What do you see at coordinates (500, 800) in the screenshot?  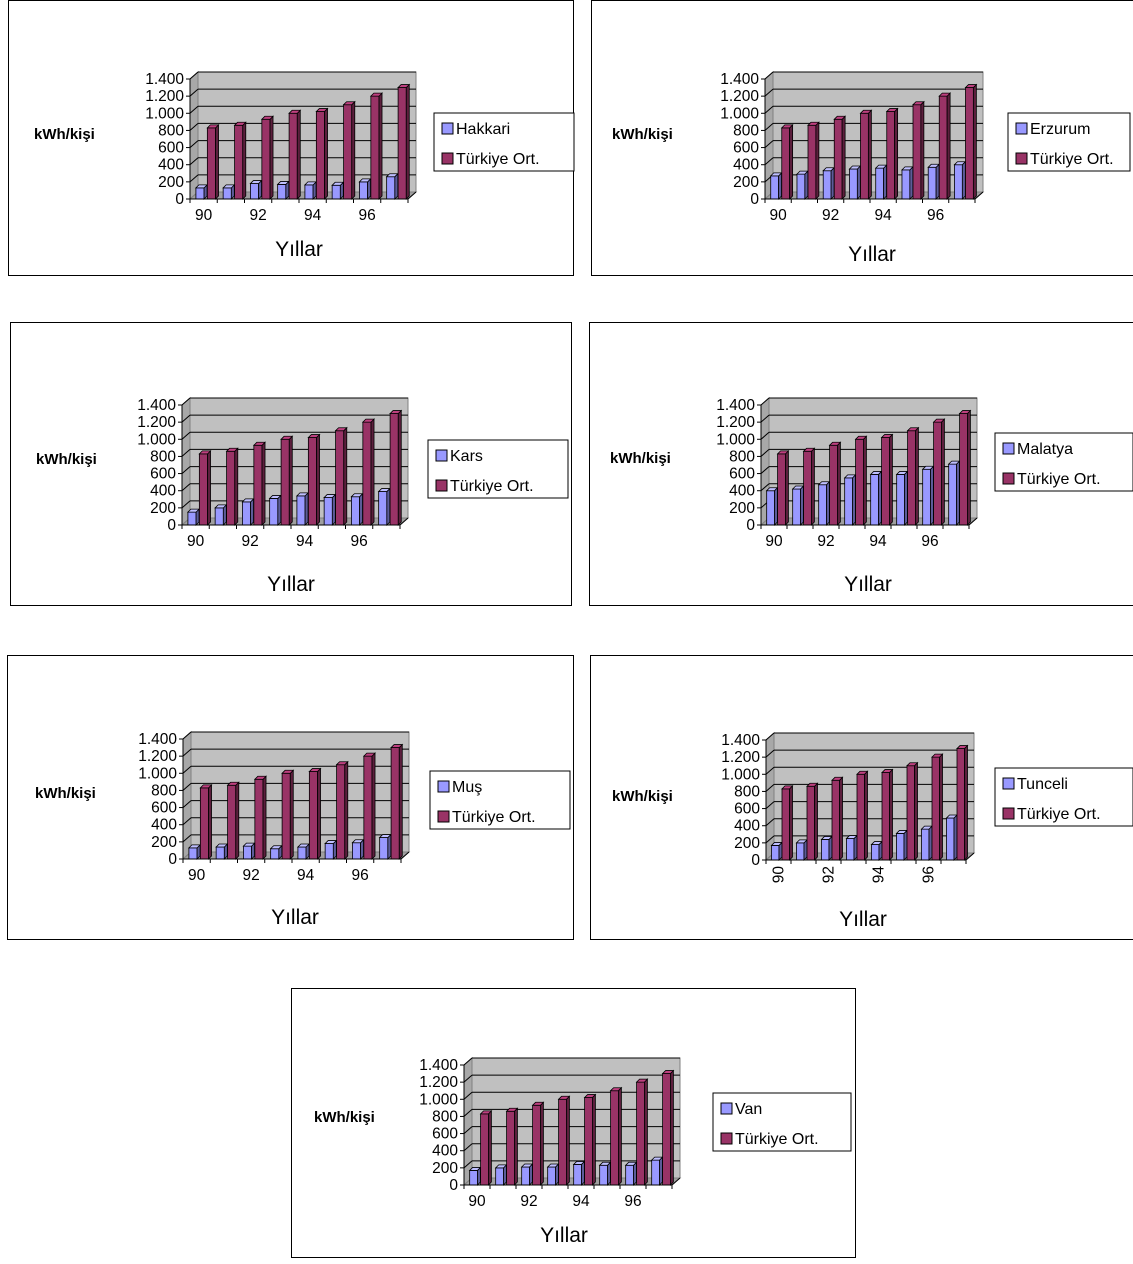 I see `legend: Muş Türkiye Ort.` at bounding box center [500, 800].